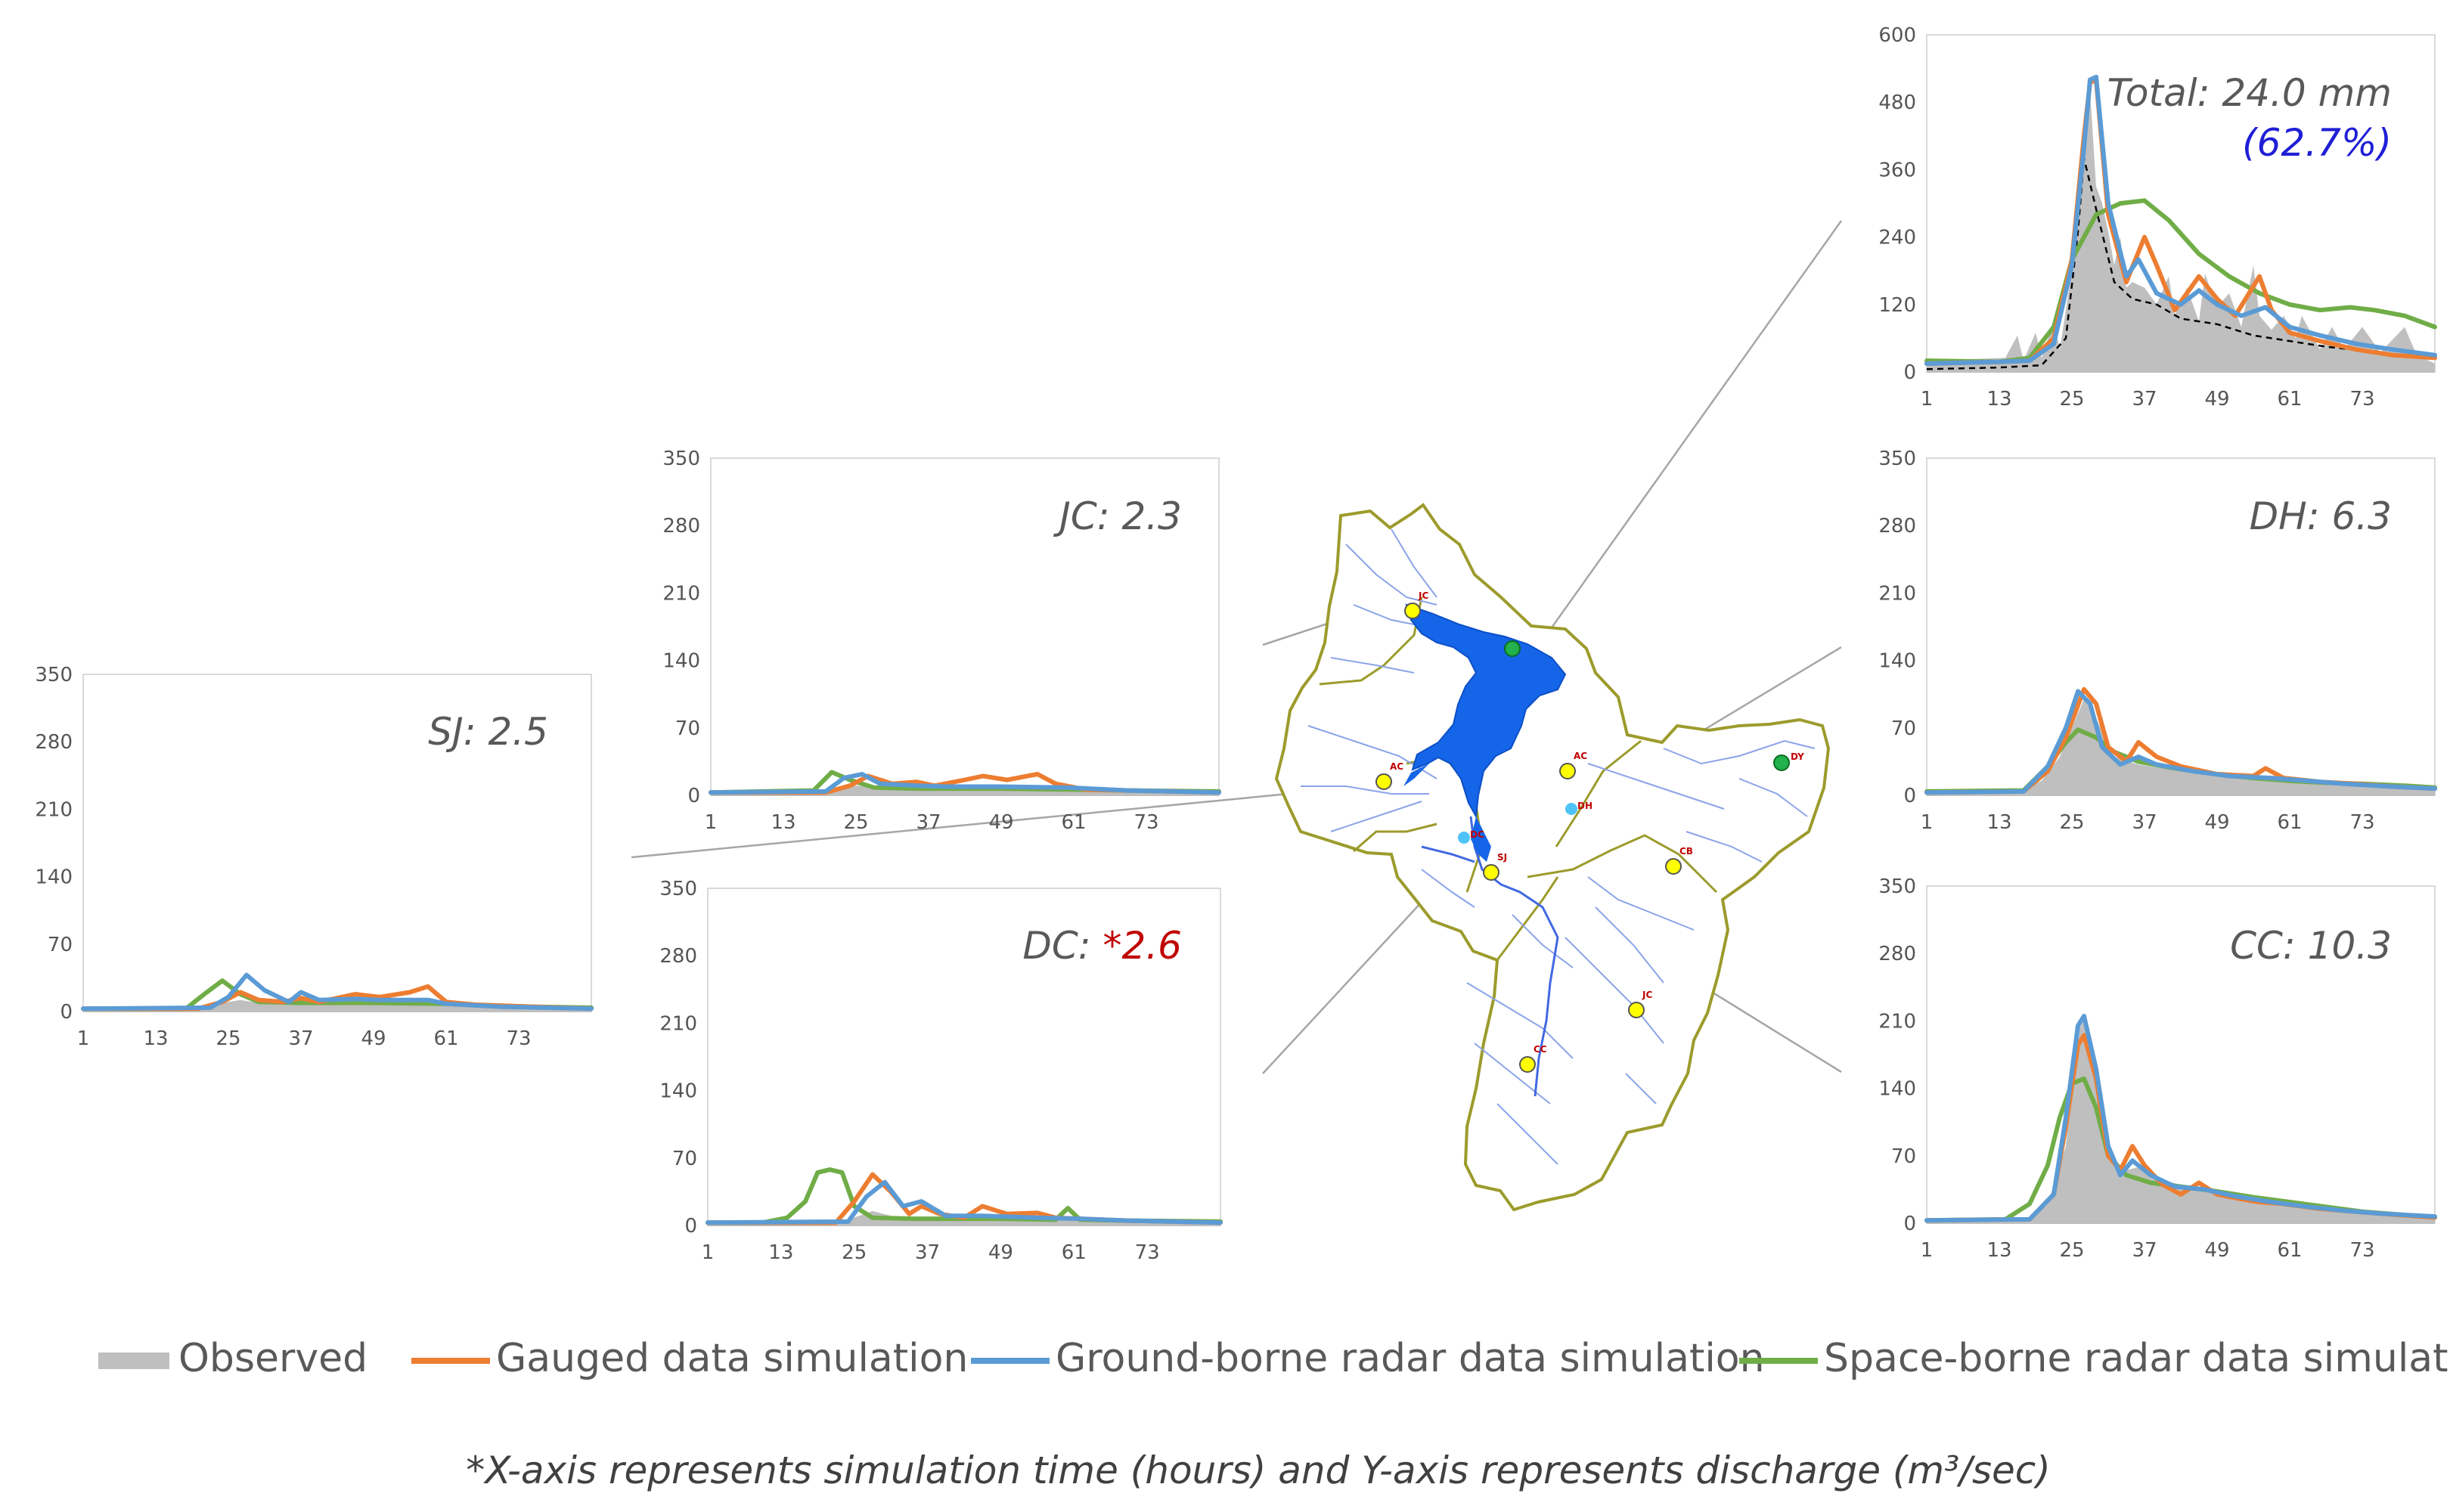  Describe the element at coordinates (315, 857) in the screenshot. I see `hydrograph-sj: 0 70 140 210 280 350 1 13 25 37 49 61 73 SJ: 2.5` at that location.